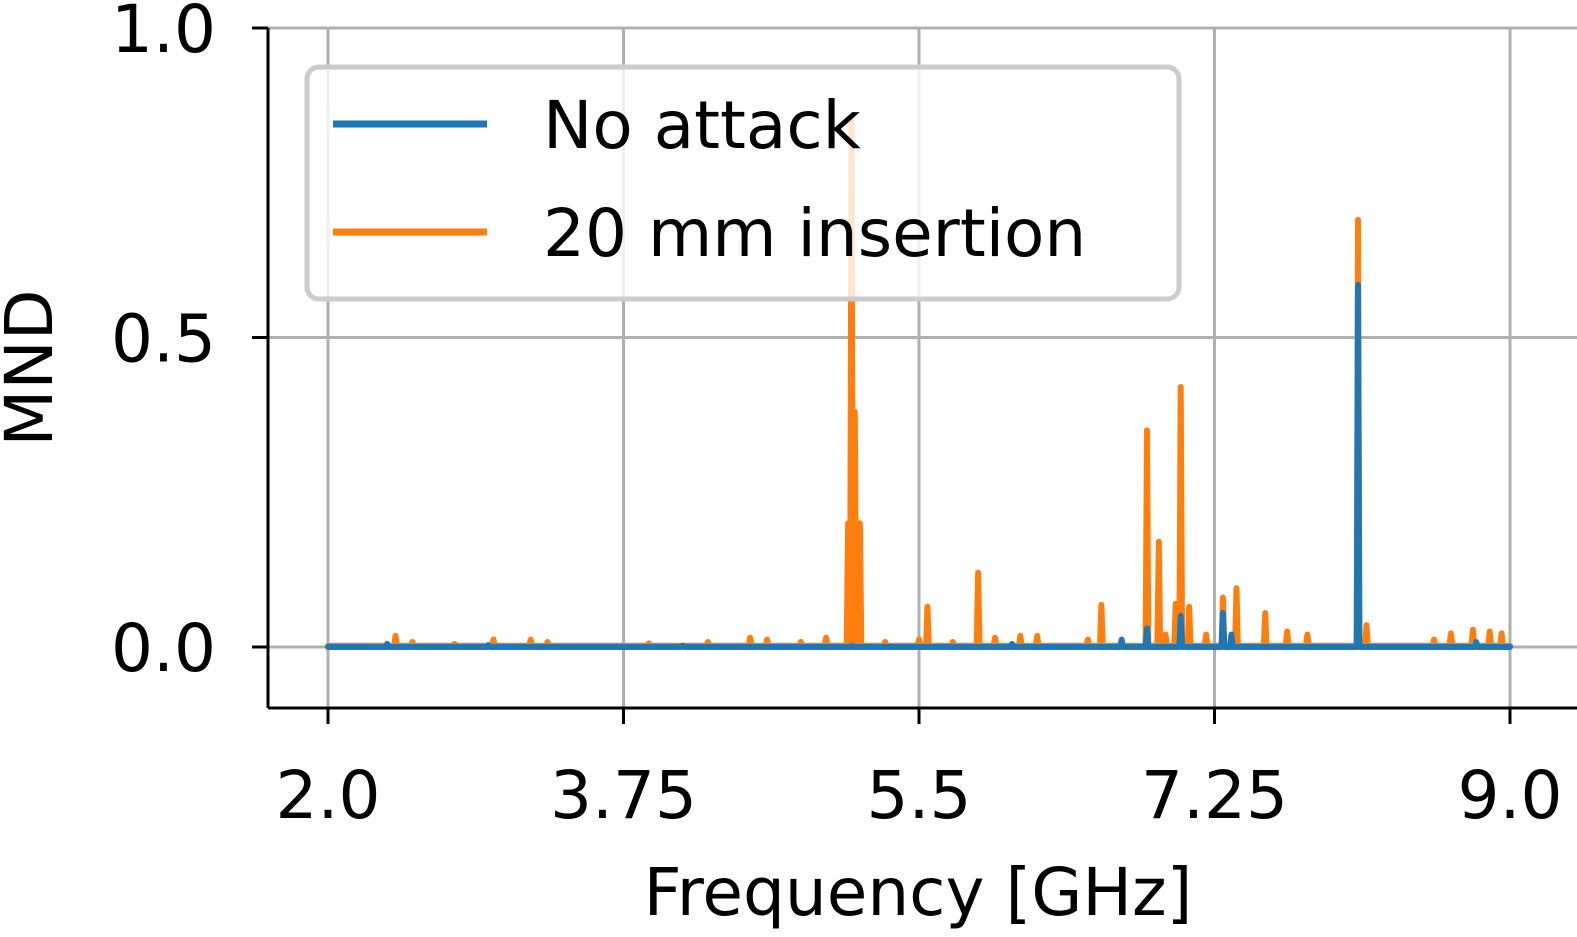 The height and width of the screenshot is (937, 1577). Describe the element at coordinates (814, 233) in the screenshot. I see `legend-label-insertion: 20 mm insertion` at that location.